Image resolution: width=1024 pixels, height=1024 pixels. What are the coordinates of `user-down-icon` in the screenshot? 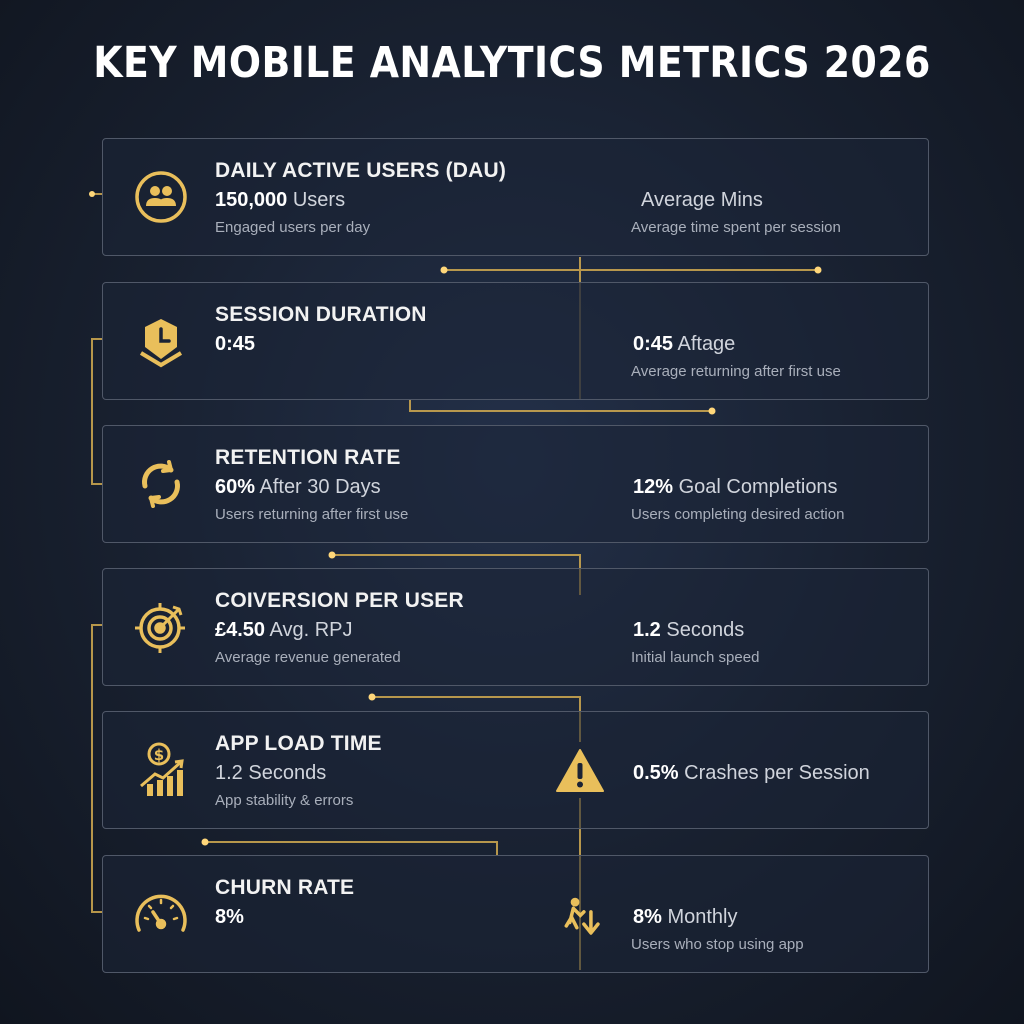 It's located at (583, 918).